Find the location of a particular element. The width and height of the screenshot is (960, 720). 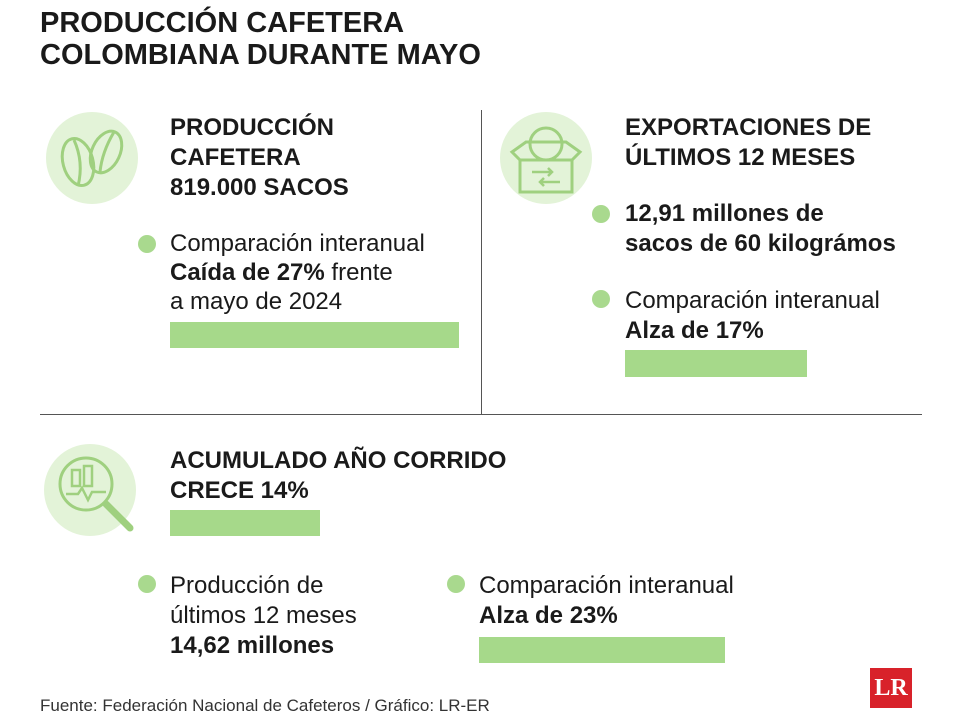

text-line: Alza de 17% is located at coordinates (694, 330).